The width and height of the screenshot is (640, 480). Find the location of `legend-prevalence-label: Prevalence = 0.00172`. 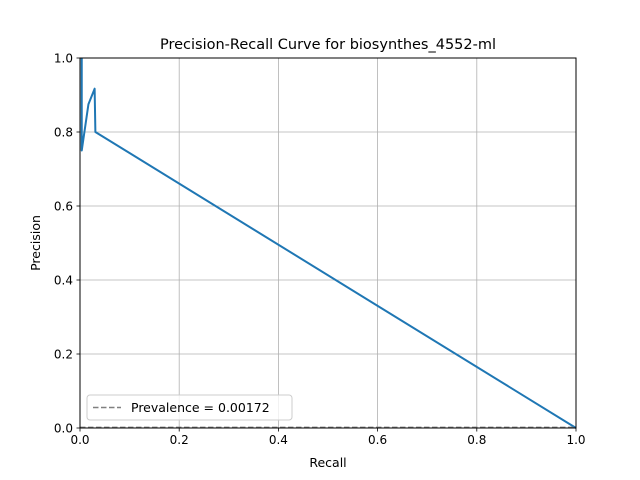

legend-prevalence-label: Prevalence = 0.00172 is located at coordinates (200, 407).